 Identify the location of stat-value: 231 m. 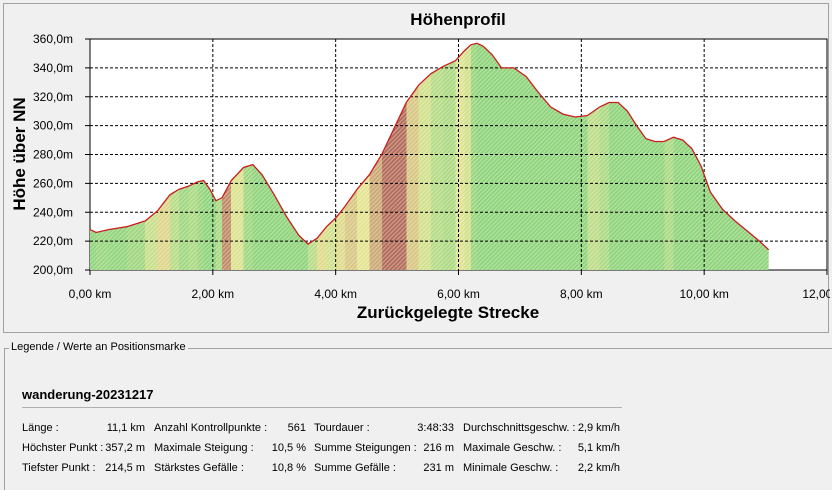
(438, 468).